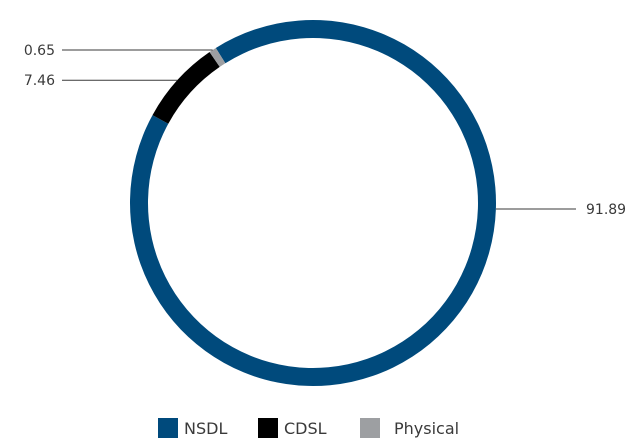  I want to click on legend-swatch-physical, so click(370, 428).